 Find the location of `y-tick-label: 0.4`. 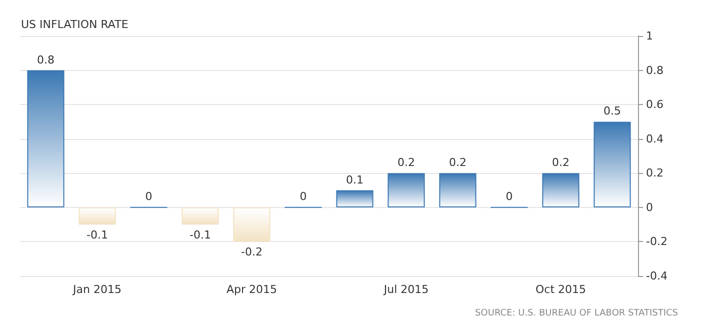

y-tick-label: 0.4 is located at coordinates (655, 139).